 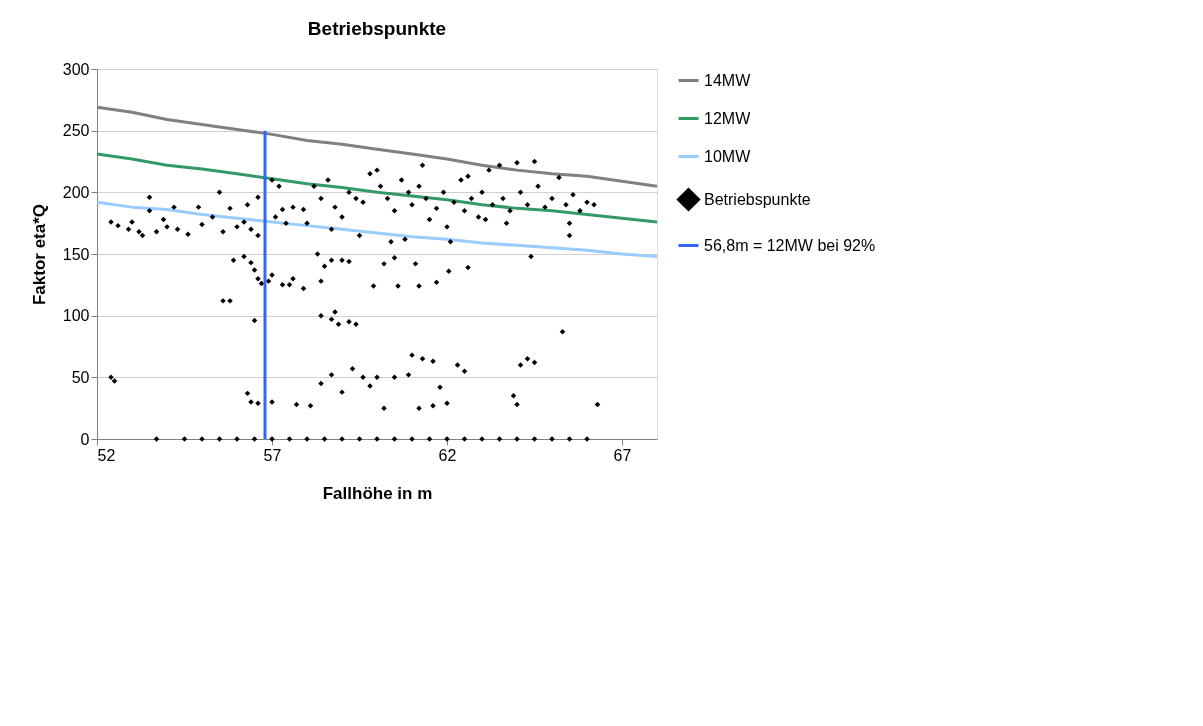 I want to click on x-tick-label: 62, so click(x=447, y=455).